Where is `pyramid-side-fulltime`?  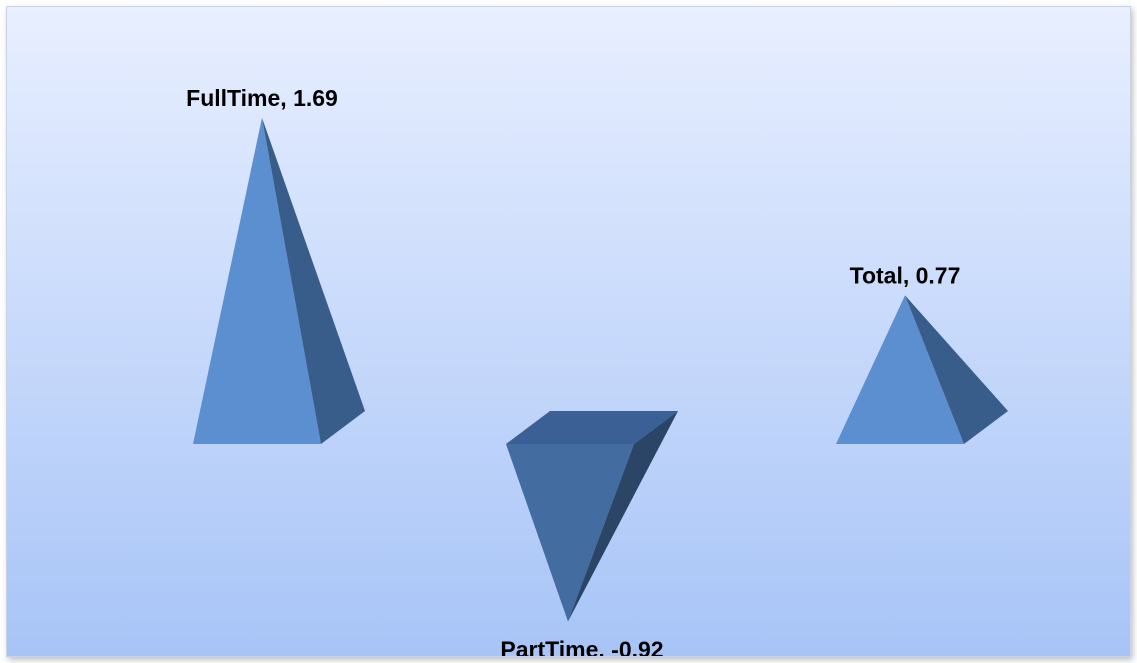
pyramid-side-fulltime is located at coordinates (313, 280).